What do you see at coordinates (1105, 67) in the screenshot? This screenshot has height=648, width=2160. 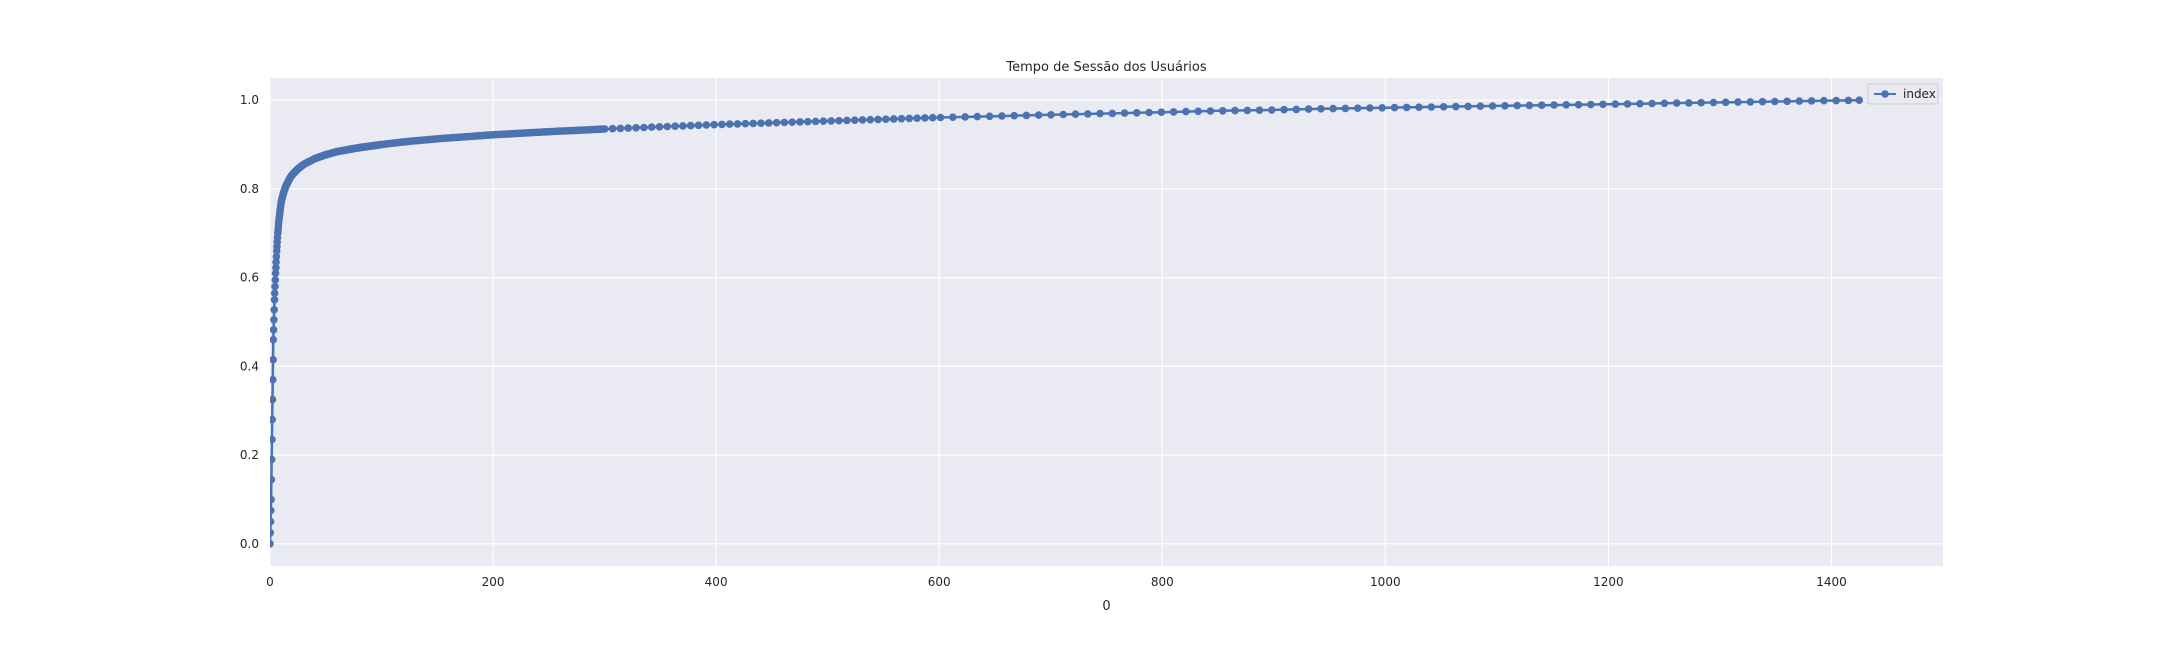 I see `chart-title: Tempo de Sessão dos Usuários` at bounding box center [1105, 67].